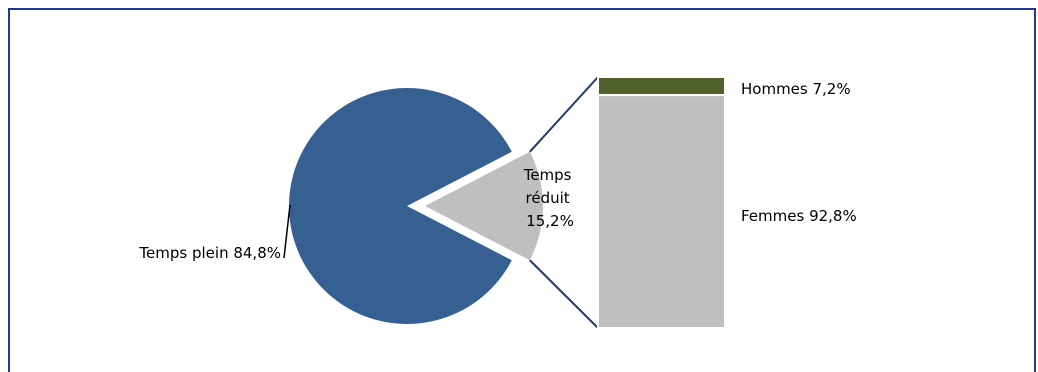 Image resolution: width=1038 pixels, height=372 pixels. What do you see at coordinates (287, 231) in the screenshot?
I see `leader-line-temps-plein` at bounding box center [287, 231].